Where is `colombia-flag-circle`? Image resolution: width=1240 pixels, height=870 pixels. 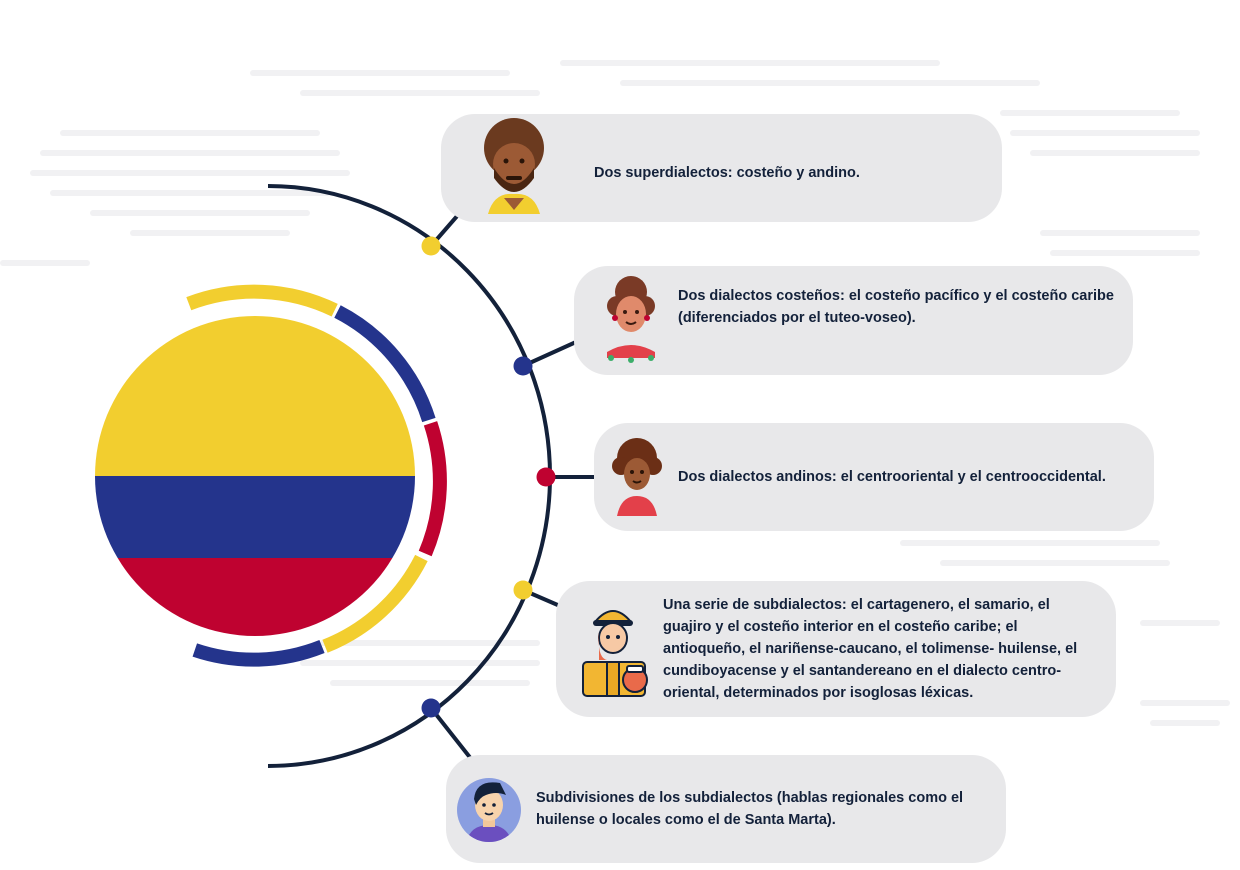
colombia-flag-circle is located at coordinates (255, 476).